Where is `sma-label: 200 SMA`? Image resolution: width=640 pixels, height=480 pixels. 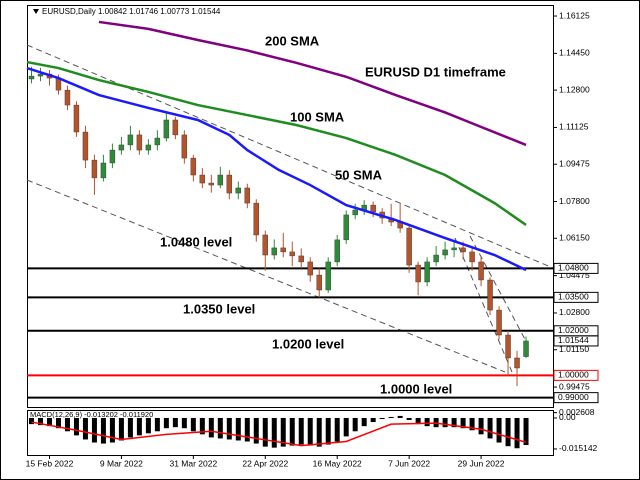 sma-label: 200 SMA is located at coordinates (292, 40).